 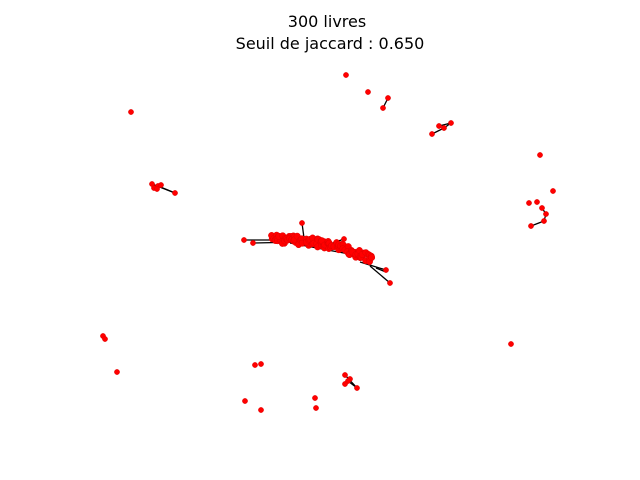 What do you see at coordinates (380, 274) in the screenshot?
I see `graph-edge` at bounding box center [380, 274].